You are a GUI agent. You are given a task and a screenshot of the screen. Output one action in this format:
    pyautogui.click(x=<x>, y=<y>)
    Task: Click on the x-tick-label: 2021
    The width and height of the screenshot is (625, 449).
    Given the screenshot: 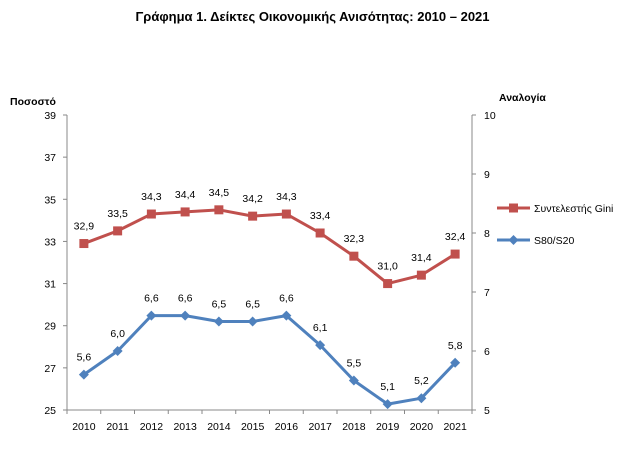 What is the action you would take?
    pyautogui.click(x=455, y=427)
    